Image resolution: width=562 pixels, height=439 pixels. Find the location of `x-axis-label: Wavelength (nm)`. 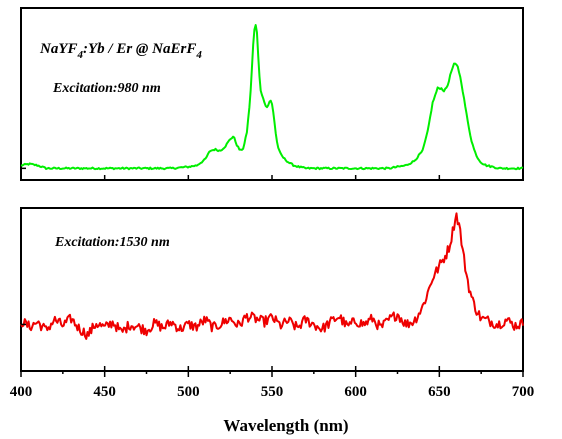

x-axis-label: Wavelength (nm) is located at coordinates (285, 425).